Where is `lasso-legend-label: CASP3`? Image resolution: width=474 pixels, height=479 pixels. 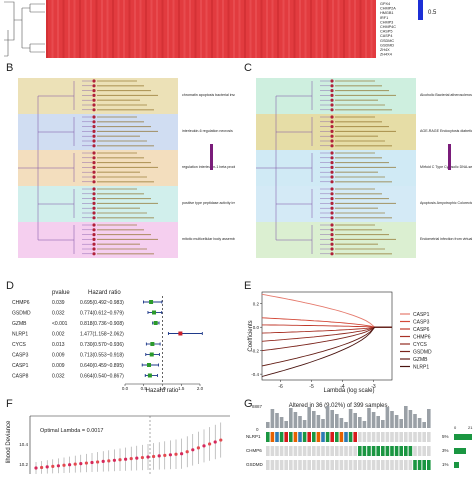 lasso-legend-label: CASP3 is located at coordinates (421, 323).